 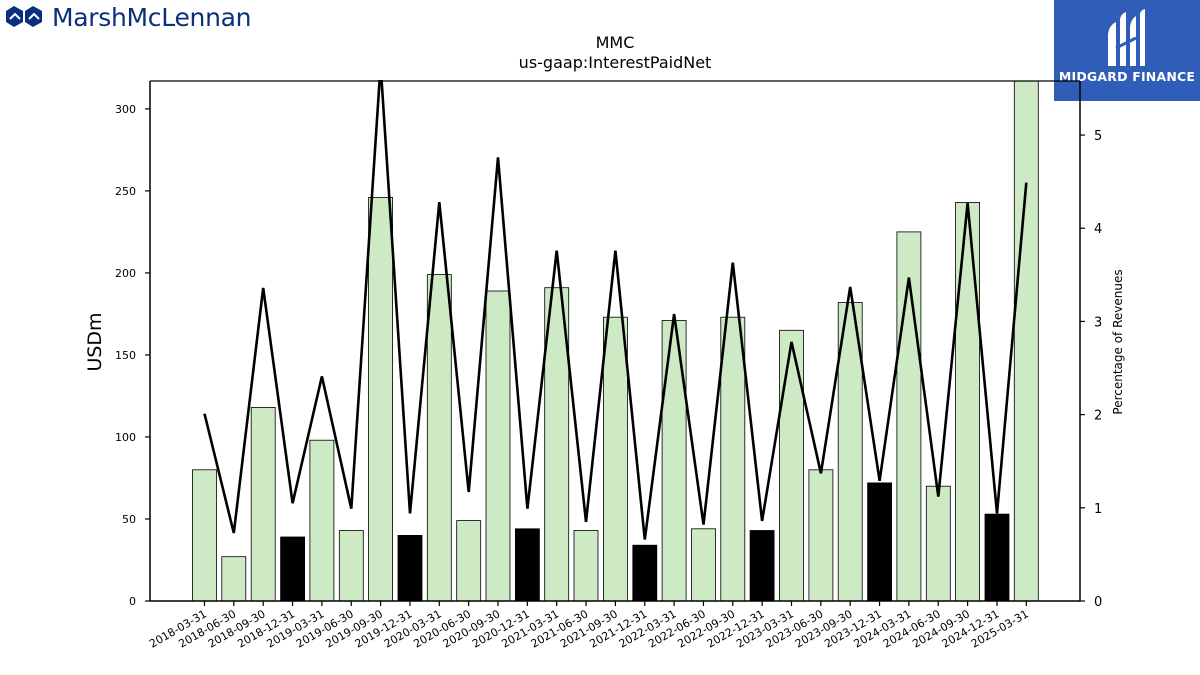 I want to click on y-tick-label: 200, so click(x=125, y=273).